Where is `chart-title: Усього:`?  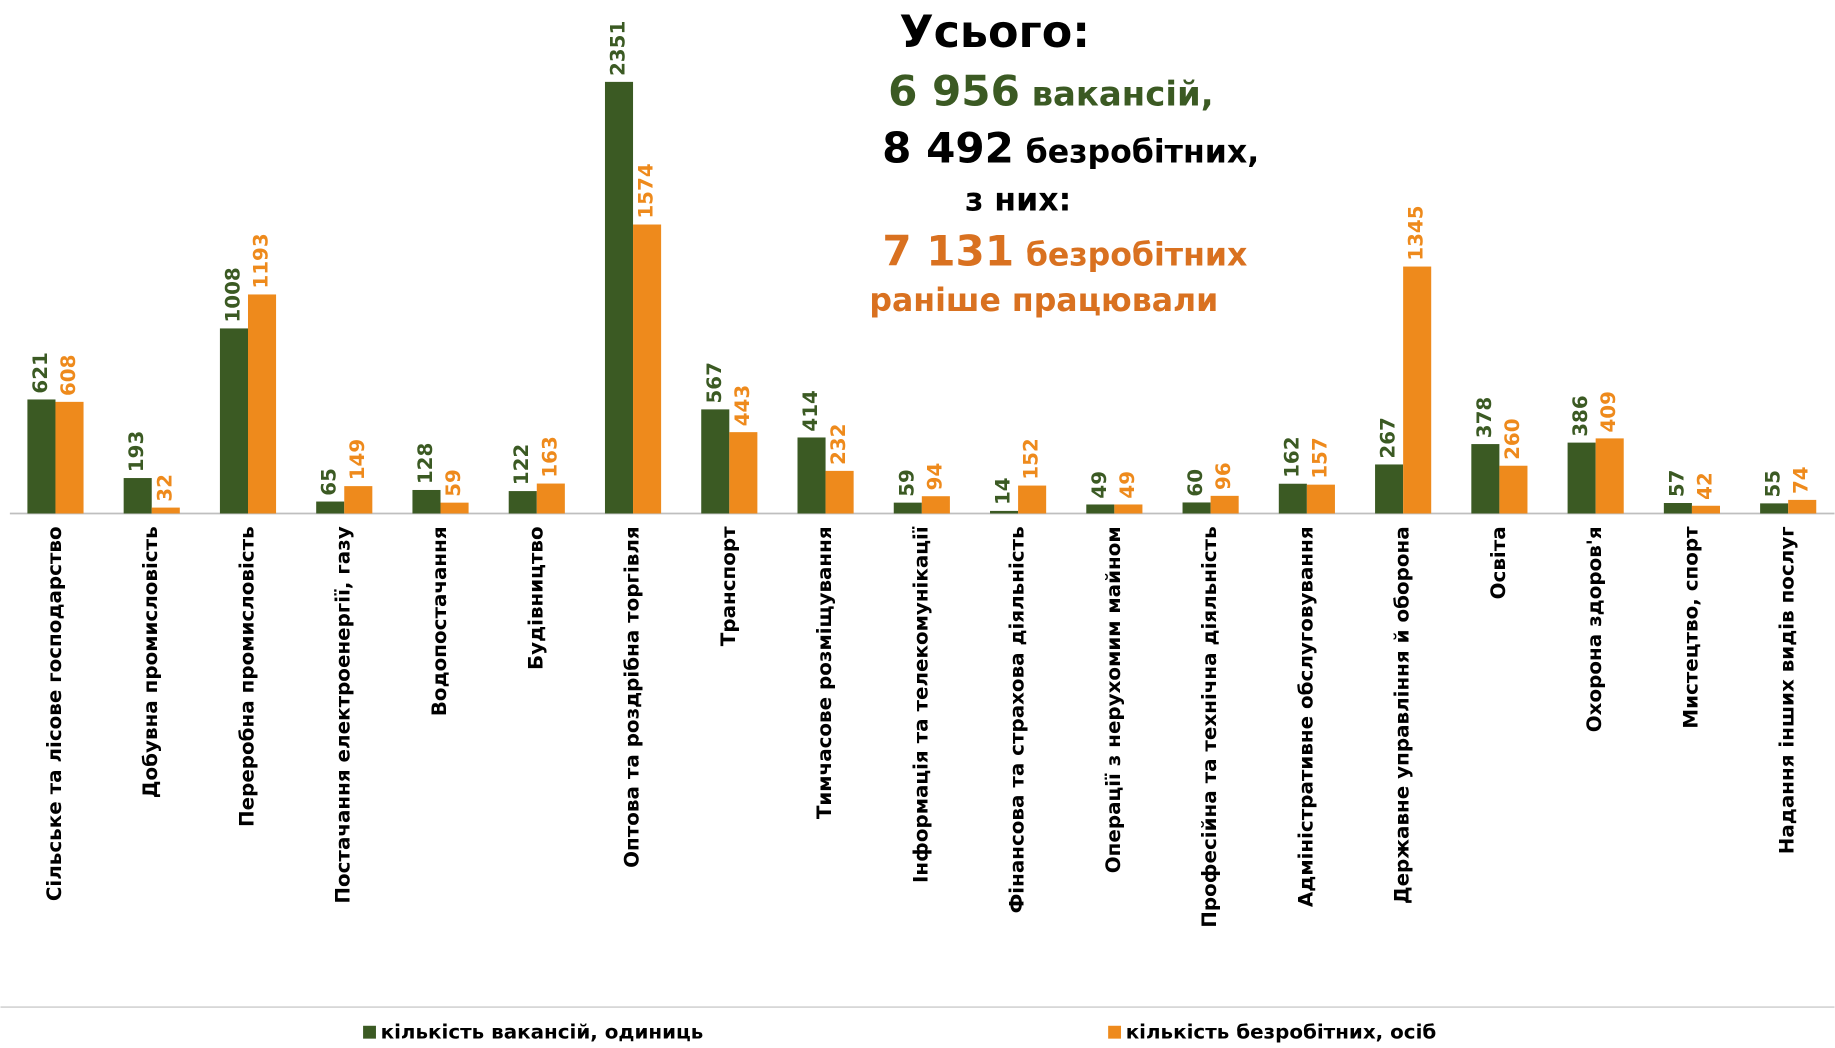 chart-title: Усього: is located at coordinates (994, 32).